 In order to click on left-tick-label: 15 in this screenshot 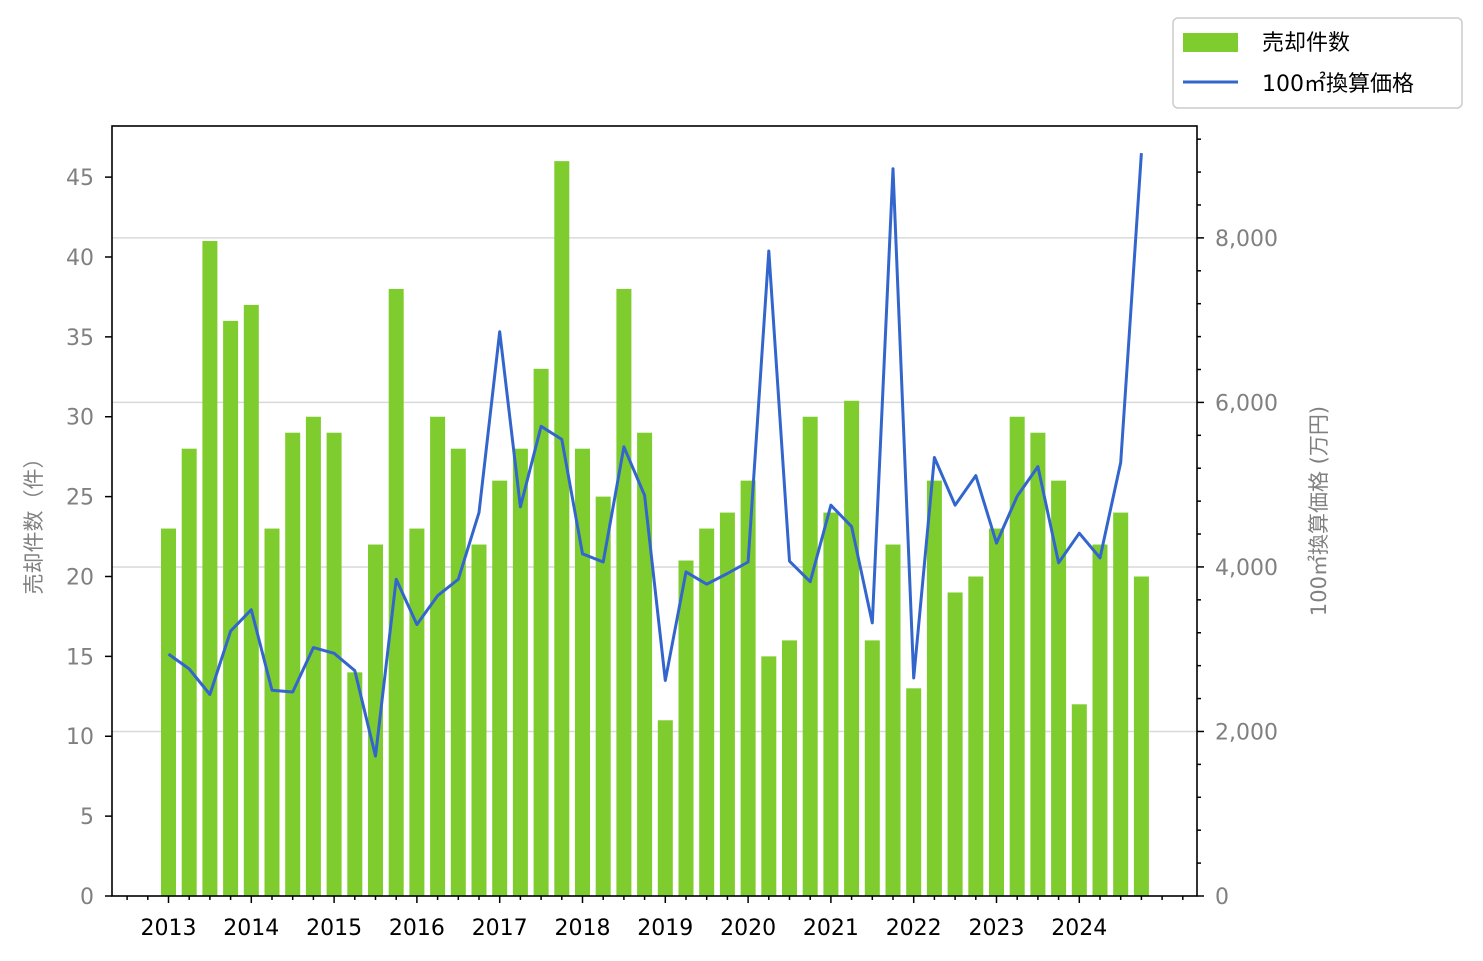, I will do `click(80, 657)`.